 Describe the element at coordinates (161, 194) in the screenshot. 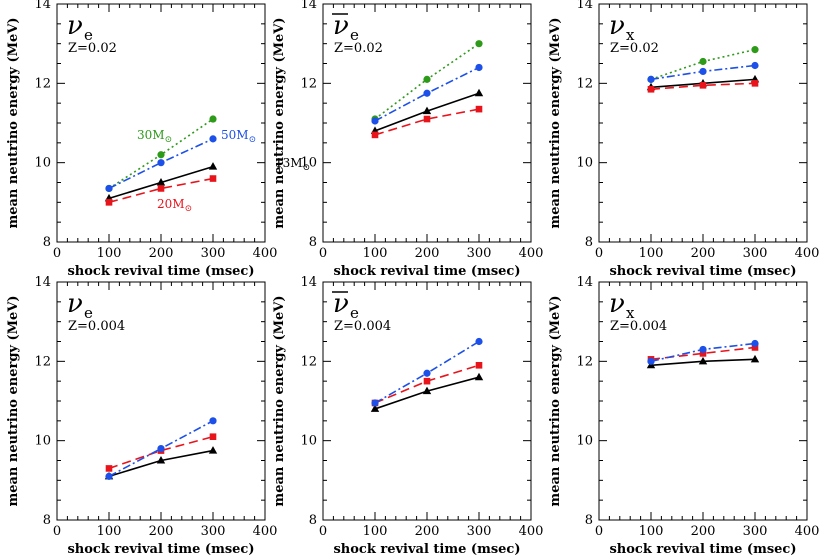

I see `series-20M: 20M⊙` at that location.